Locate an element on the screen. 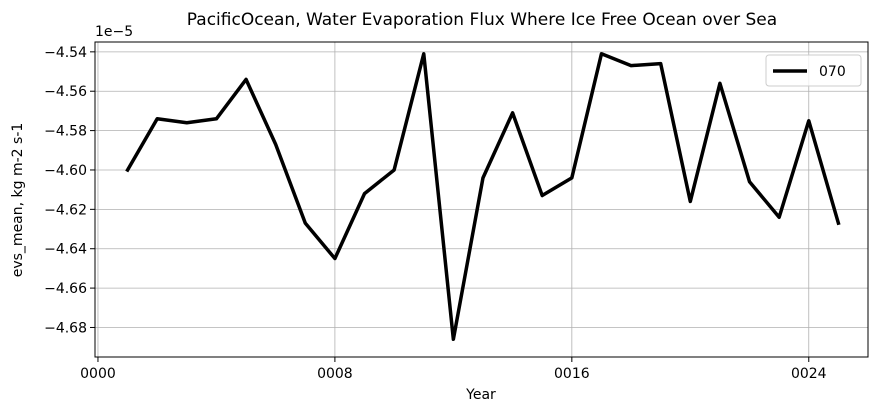  y-tick-label: −4.66 is located at coordinates (65, 289).